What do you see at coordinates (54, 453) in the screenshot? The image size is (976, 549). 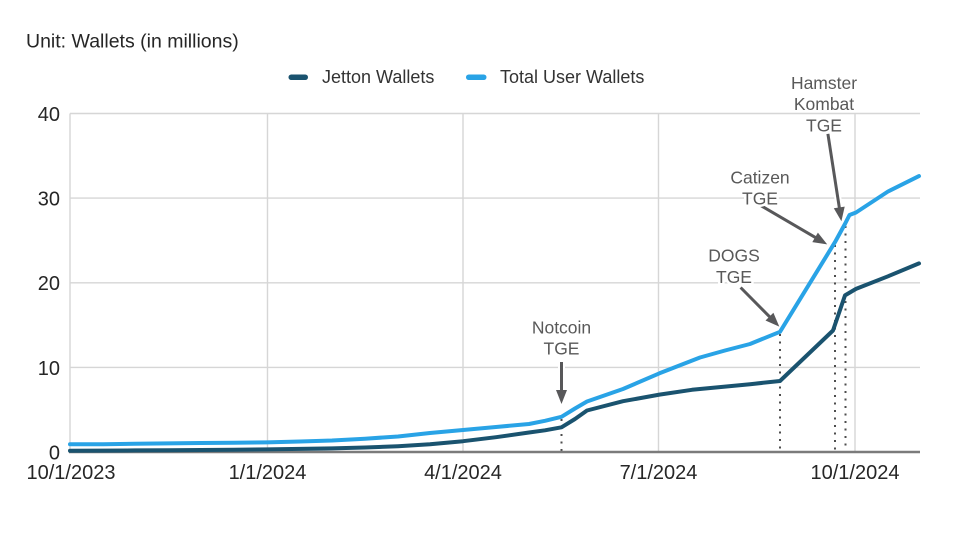 I see `svg-text: 0` at bounding box center [54, 453].